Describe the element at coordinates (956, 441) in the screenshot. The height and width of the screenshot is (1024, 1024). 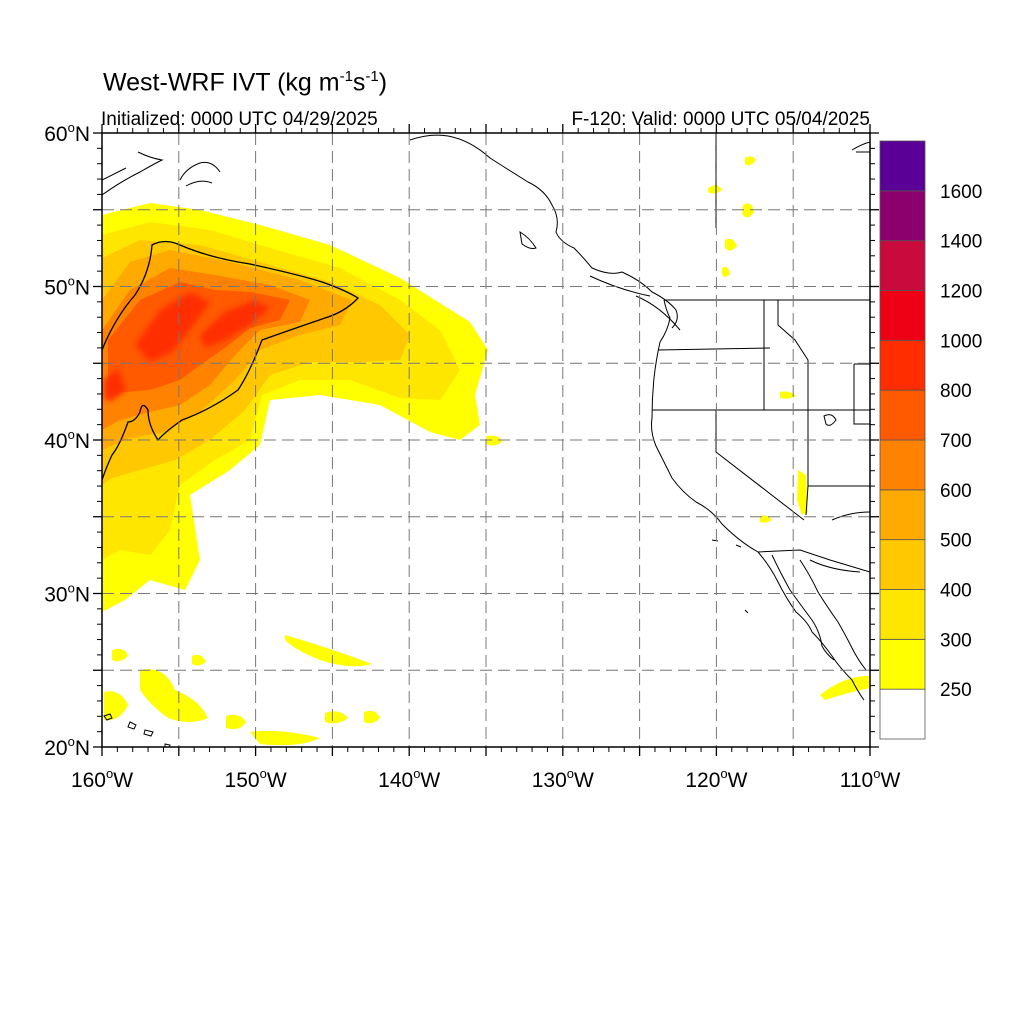
I see `colorbar-label: 700` at that location.